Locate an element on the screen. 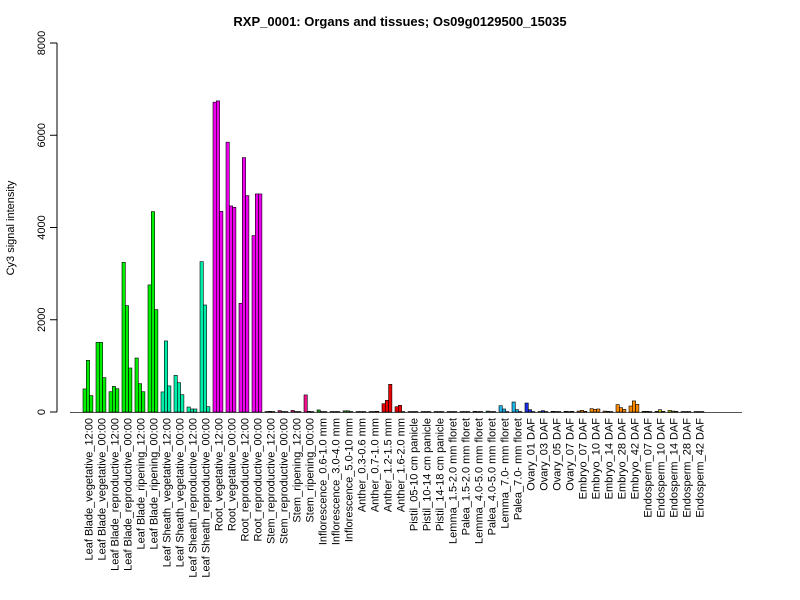  x-tick-label: Ovary_07 DAF is located at coordinates (571, 454).